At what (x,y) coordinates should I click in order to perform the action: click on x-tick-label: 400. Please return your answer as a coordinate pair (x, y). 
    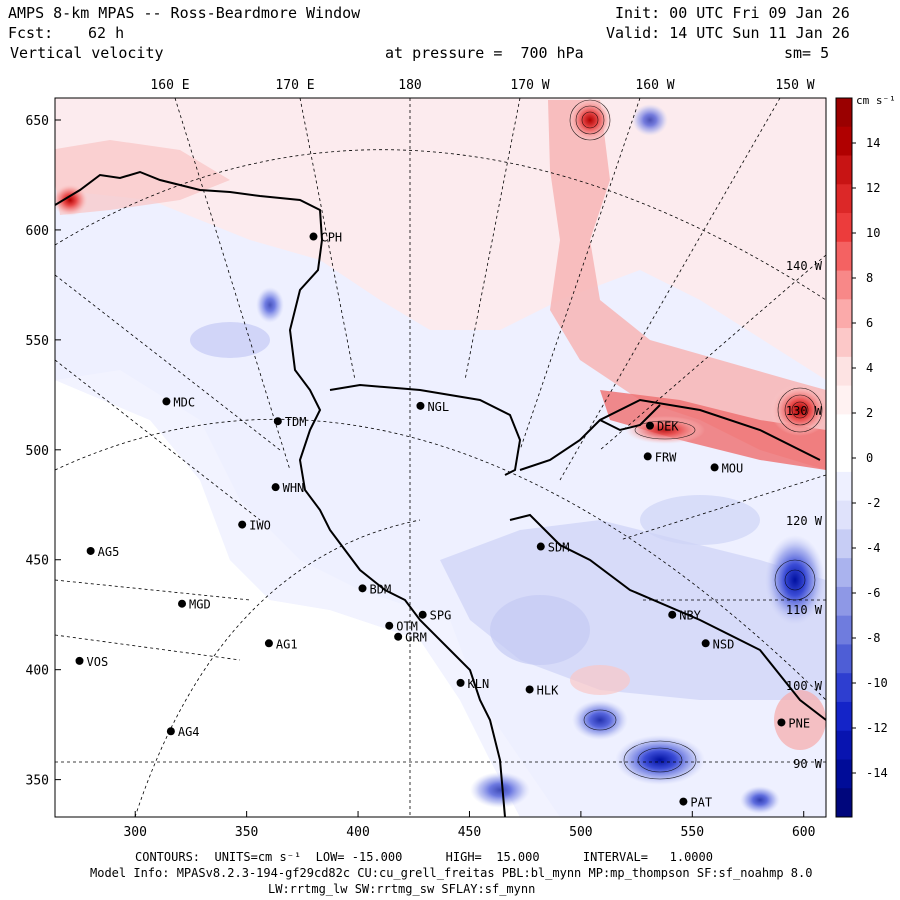
    Looking at the image, I should click on (357, 832).